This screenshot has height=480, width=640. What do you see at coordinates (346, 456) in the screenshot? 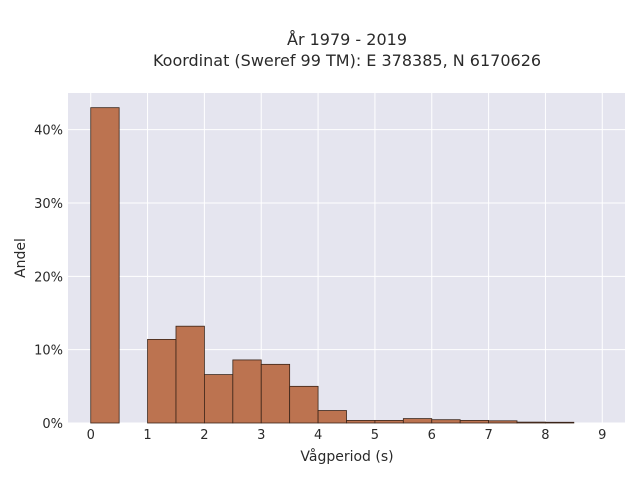
I see `x-axis-label: Vågperiod (s)` at bounding box center [346, 456].